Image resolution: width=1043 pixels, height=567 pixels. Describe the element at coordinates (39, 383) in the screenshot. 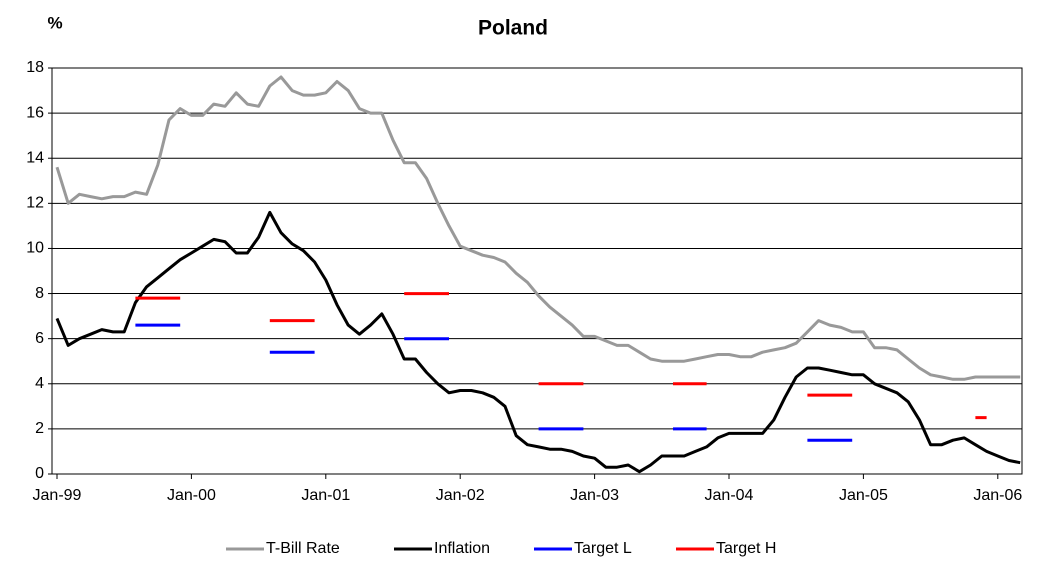

I see `y-tick-label: 4` at that location.